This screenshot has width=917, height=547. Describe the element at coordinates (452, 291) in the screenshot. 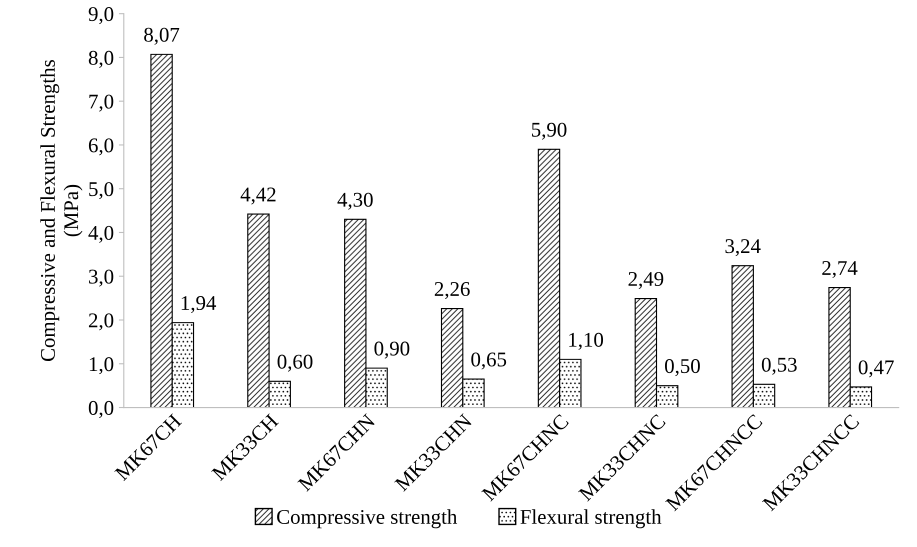

I see `data-label: 2,26` at that location.